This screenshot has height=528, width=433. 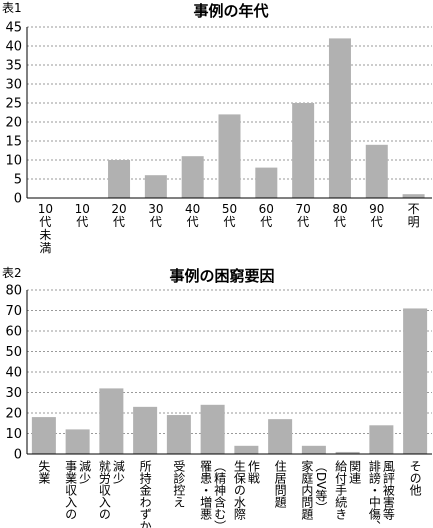 What do you see at coordinates (18, 180) in the screenshot?
I see `y-tick-label: 5` at bounding box center [18, 180].